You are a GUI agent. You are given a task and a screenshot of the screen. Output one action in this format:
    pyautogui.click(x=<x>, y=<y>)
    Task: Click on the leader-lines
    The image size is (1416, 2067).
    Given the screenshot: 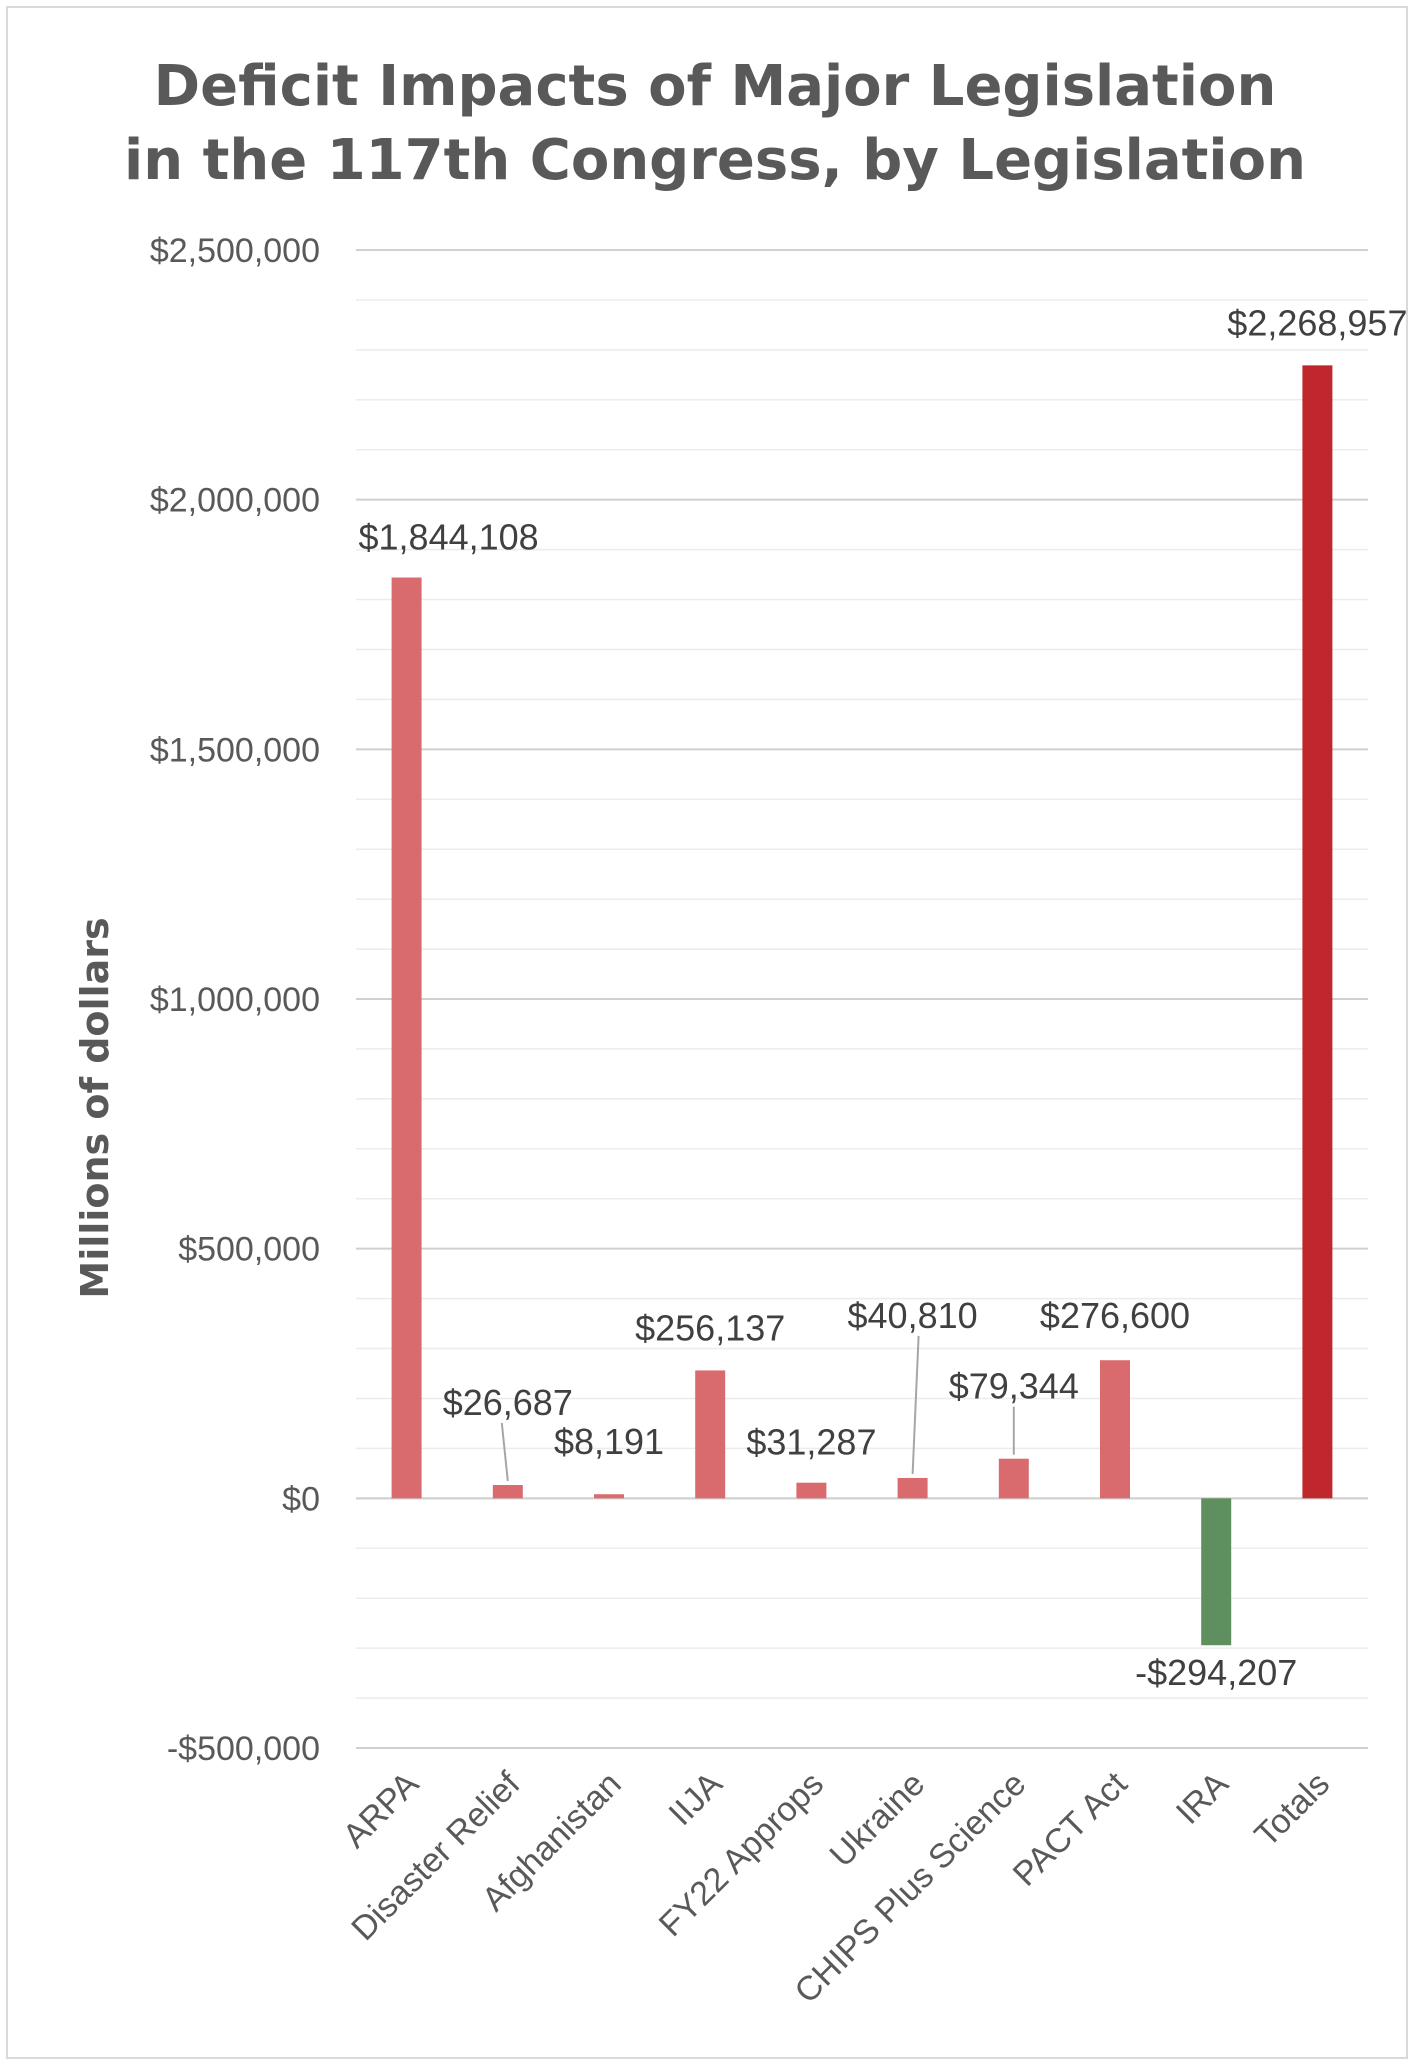 What is the action you would take?
    pyautogui.click(x=757, y=1408)
    